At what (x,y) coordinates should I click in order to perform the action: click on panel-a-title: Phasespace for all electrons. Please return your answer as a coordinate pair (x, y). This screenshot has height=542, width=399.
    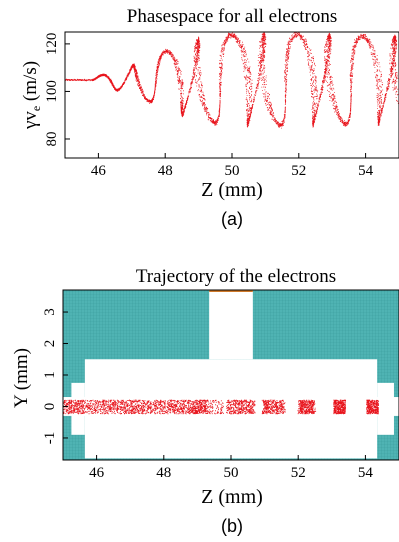
    Looking at the image, I should click on (232, 16).